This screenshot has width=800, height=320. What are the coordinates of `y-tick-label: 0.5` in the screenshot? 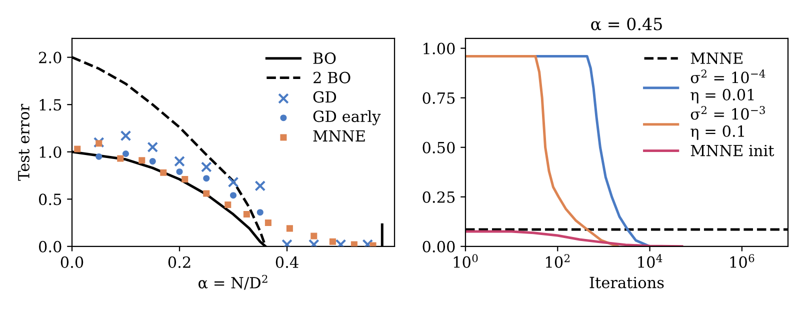 It's located at (50, 200).